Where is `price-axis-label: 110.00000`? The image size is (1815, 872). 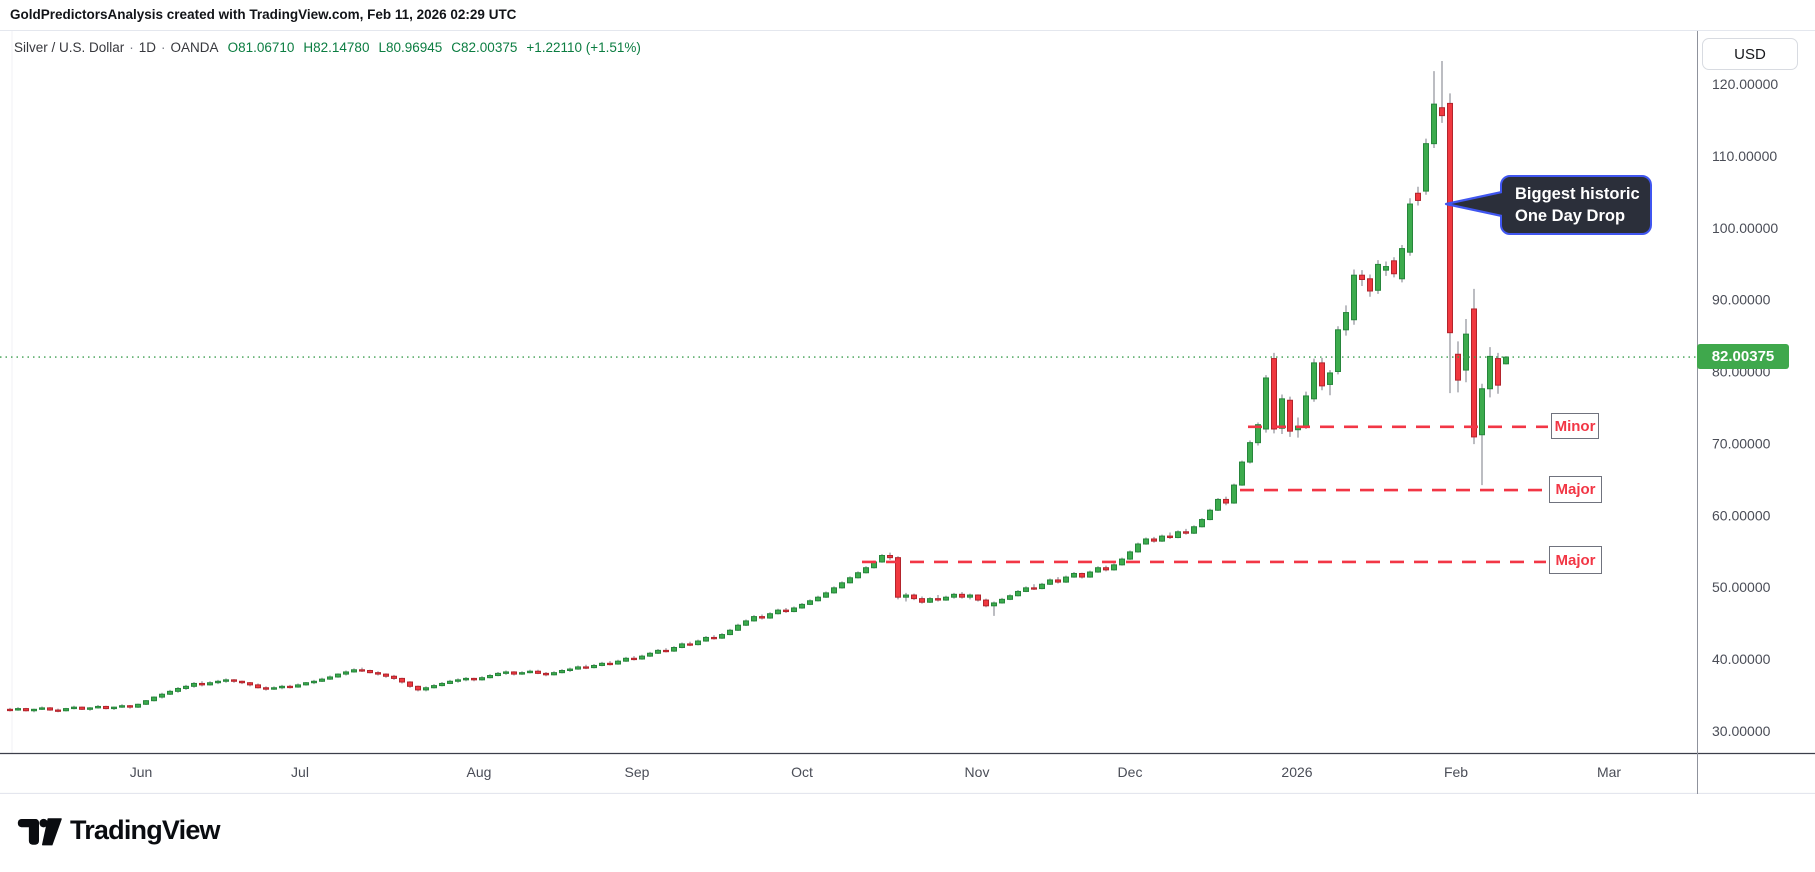
price-axis-label: 110.00000 is located at coordinates (1744, 156).